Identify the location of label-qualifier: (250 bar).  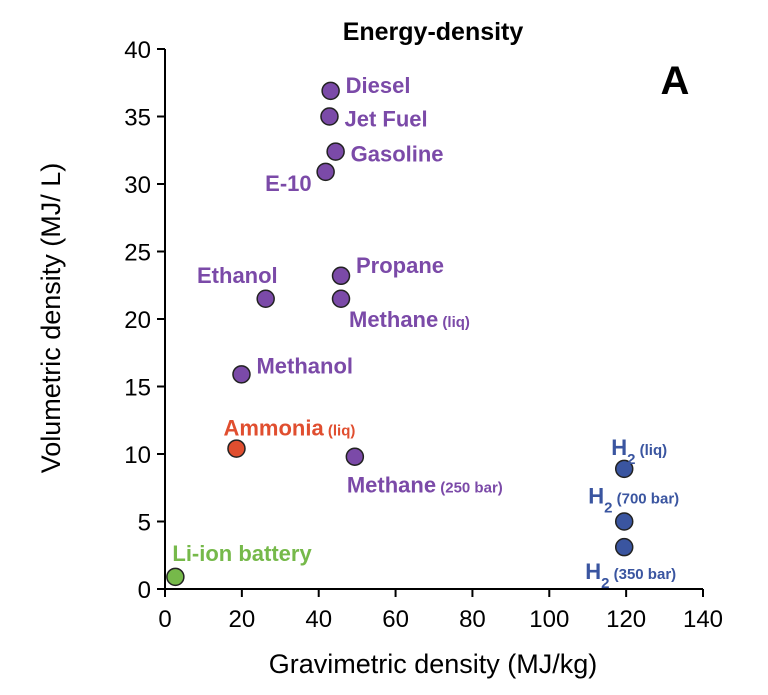
(469, 488).